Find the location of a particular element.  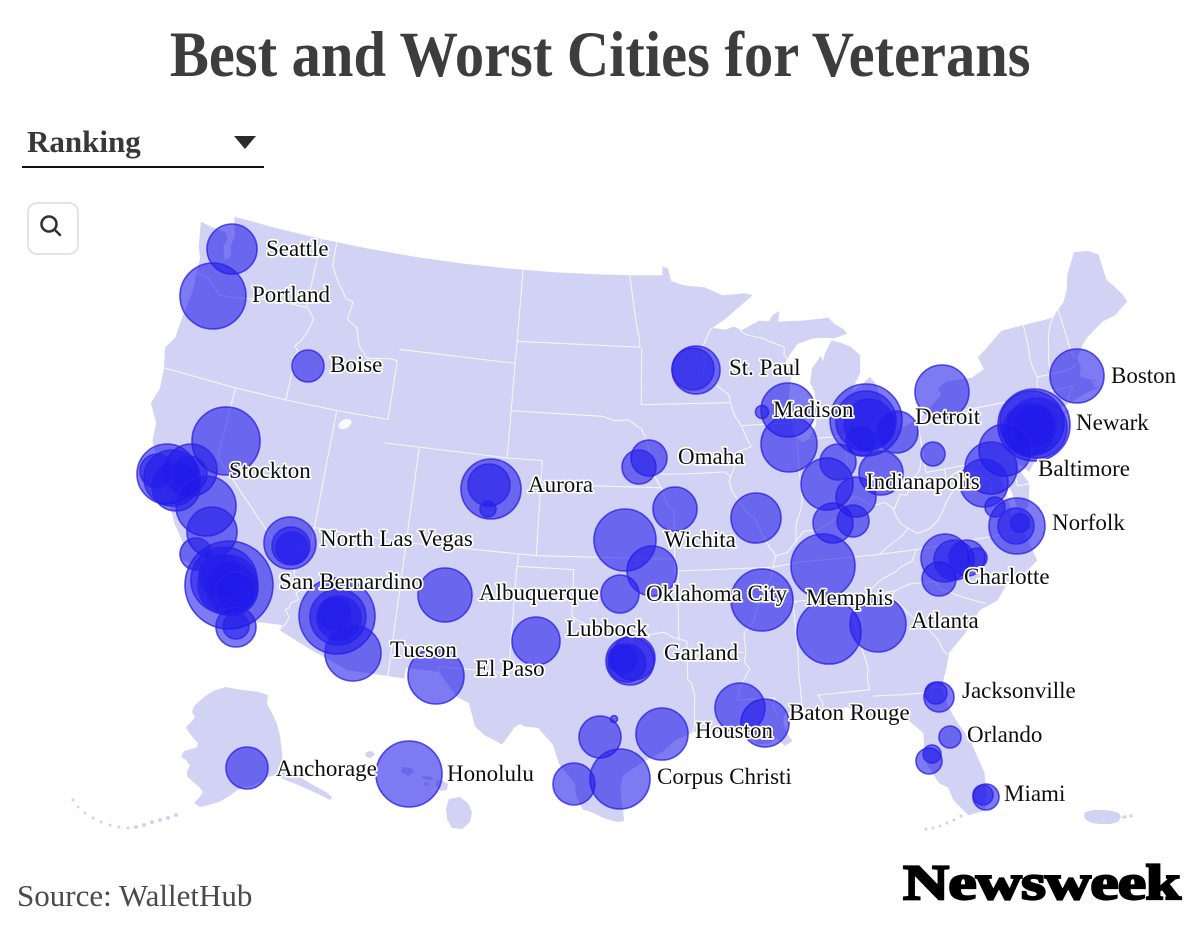

svg-text: Baltimore is located at coordinates (1084, 468).